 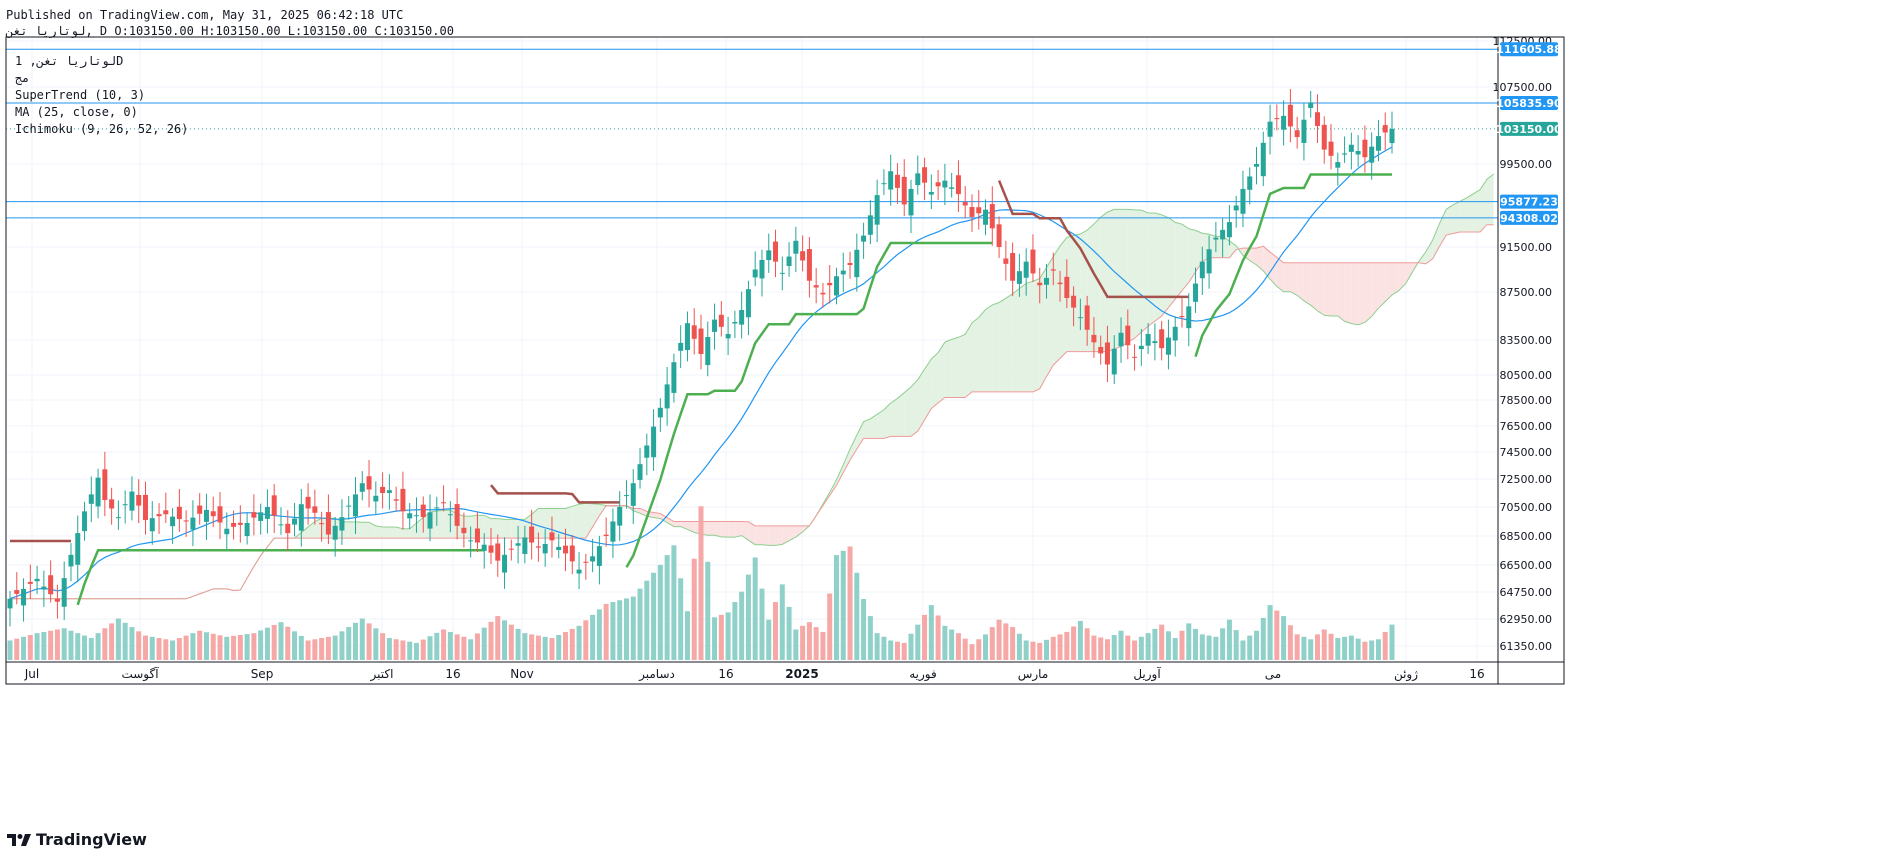 What do you see at coordinates (91, 839) in the screenshot?
I see `brand-name: TradingView` at bounding box center [91, 839].